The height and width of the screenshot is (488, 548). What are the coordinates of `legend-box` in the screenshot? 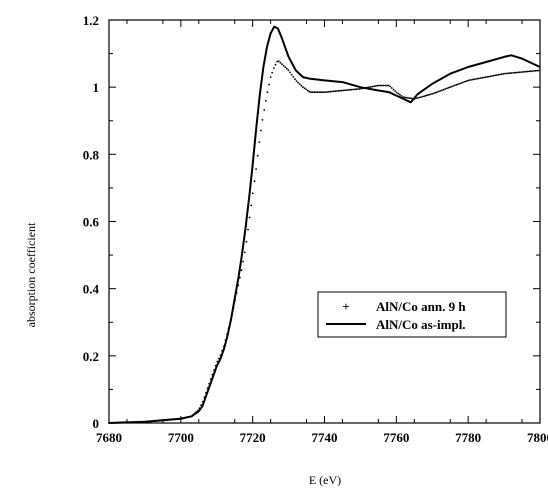 It's located at (412, 314).